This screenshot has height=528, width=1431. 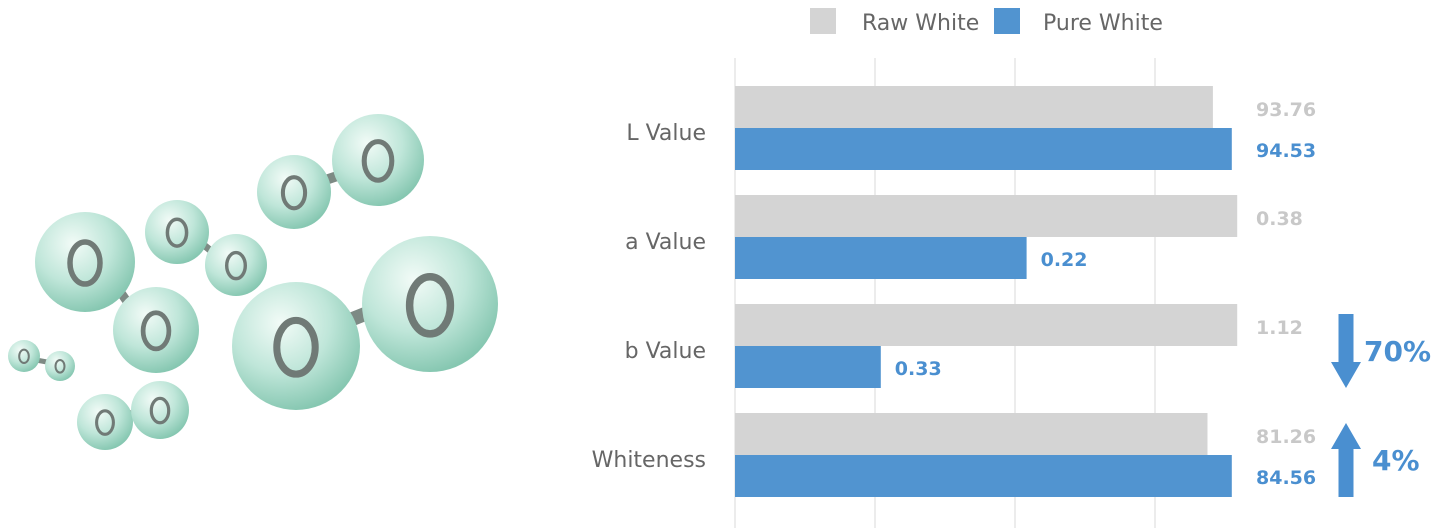 What do you see at coordinates (1279, 328) in the screenshot?
I see `value-label-raw: 1.12` at bounding box center [1279, 328].